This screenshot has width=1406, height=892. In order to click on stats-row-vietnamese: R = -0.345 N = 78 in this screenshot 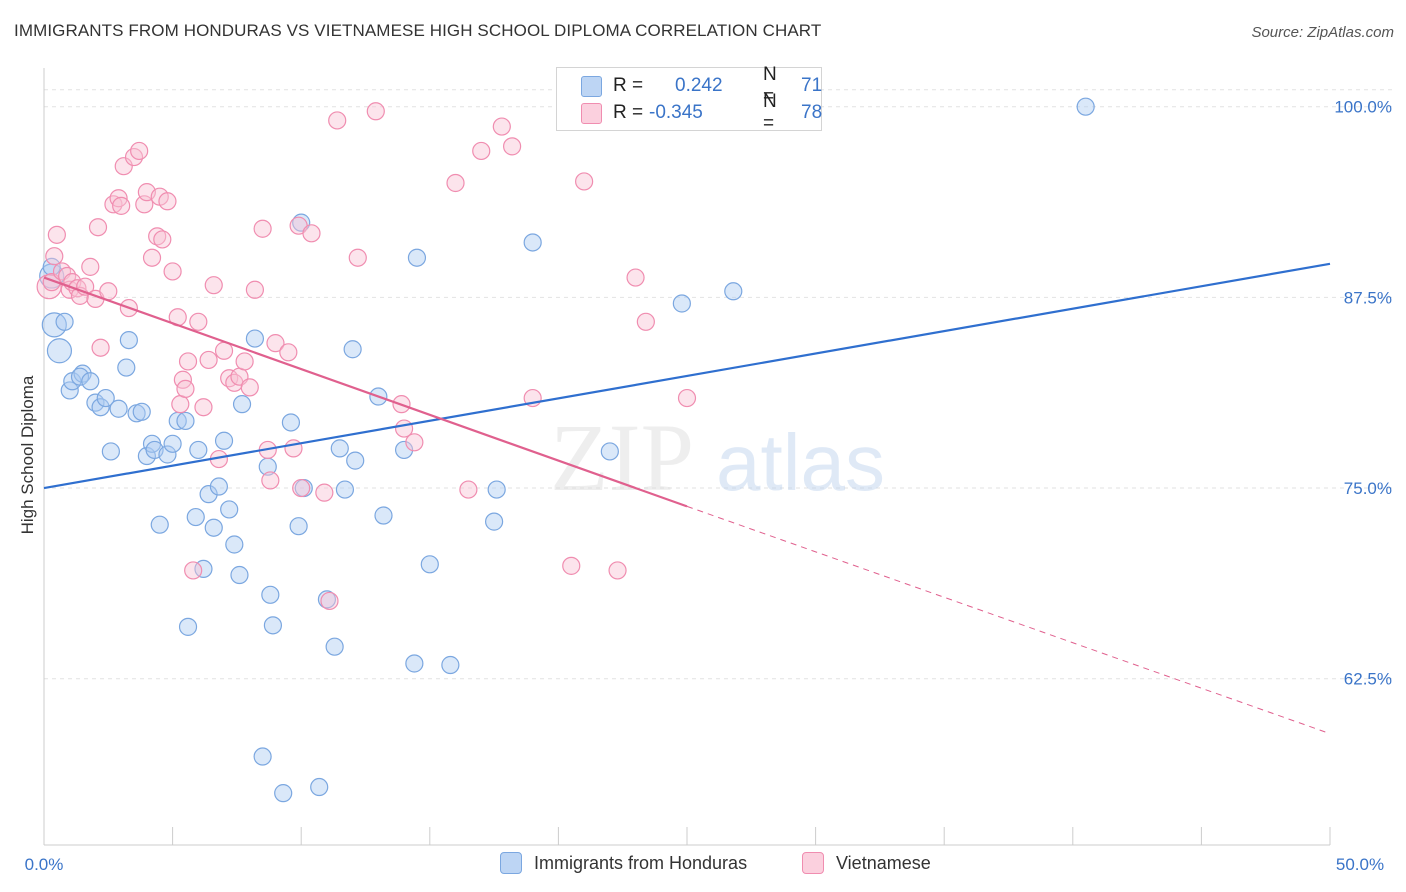, I will do `click(701, 112)`.